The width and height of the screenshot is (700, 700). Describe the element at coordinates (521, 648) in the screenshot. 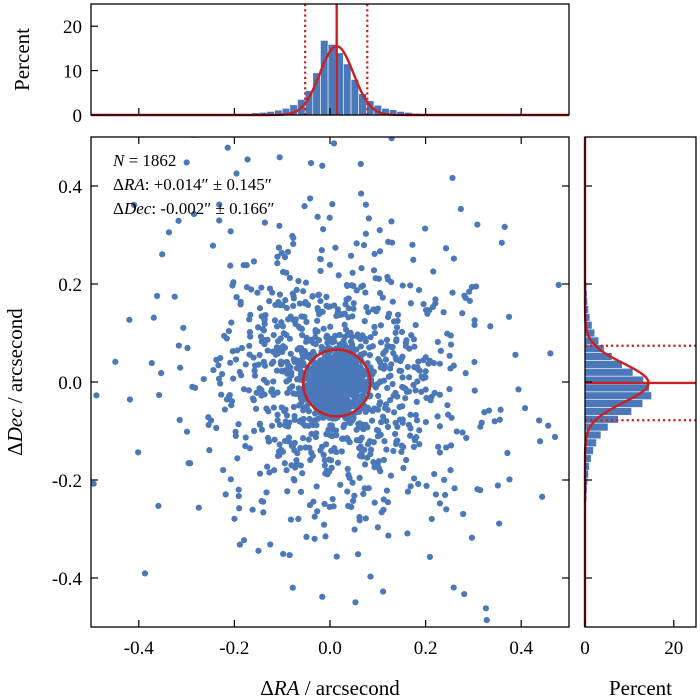

I see `x-tick-label: 0.4` at that location.